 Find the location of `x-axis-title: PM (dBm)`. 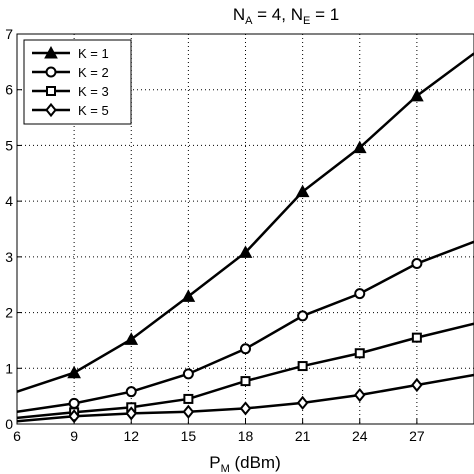

x-axis-title: PM (dBm) is located at coordinates (245, 463).